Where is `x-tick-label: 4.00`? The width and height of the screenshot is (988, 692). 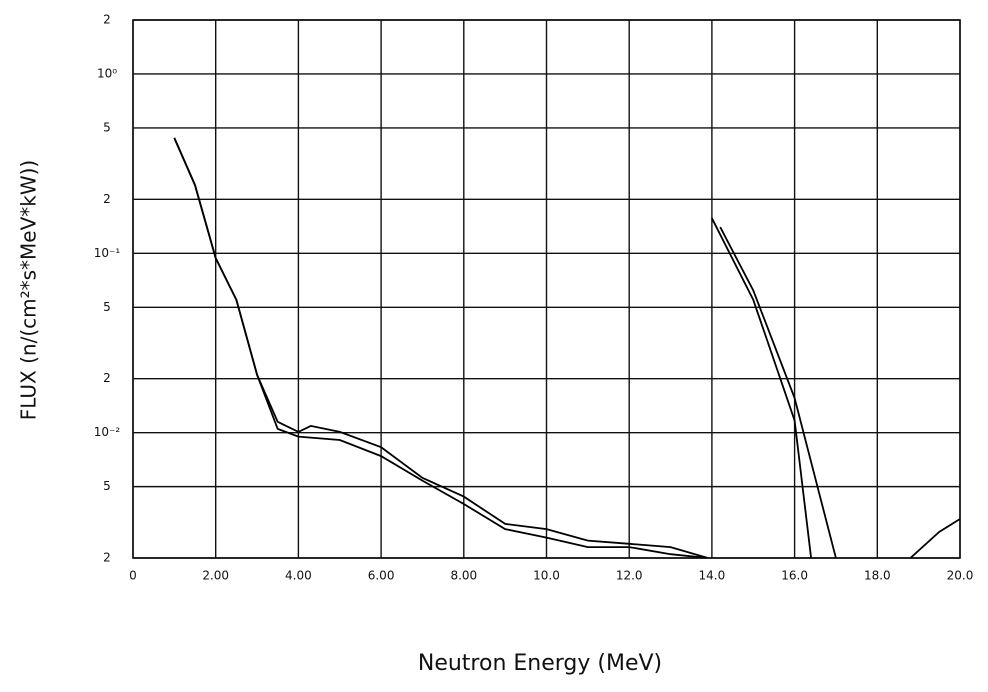 x-tick-label: 4.00 is located at coordinates (298, 576).